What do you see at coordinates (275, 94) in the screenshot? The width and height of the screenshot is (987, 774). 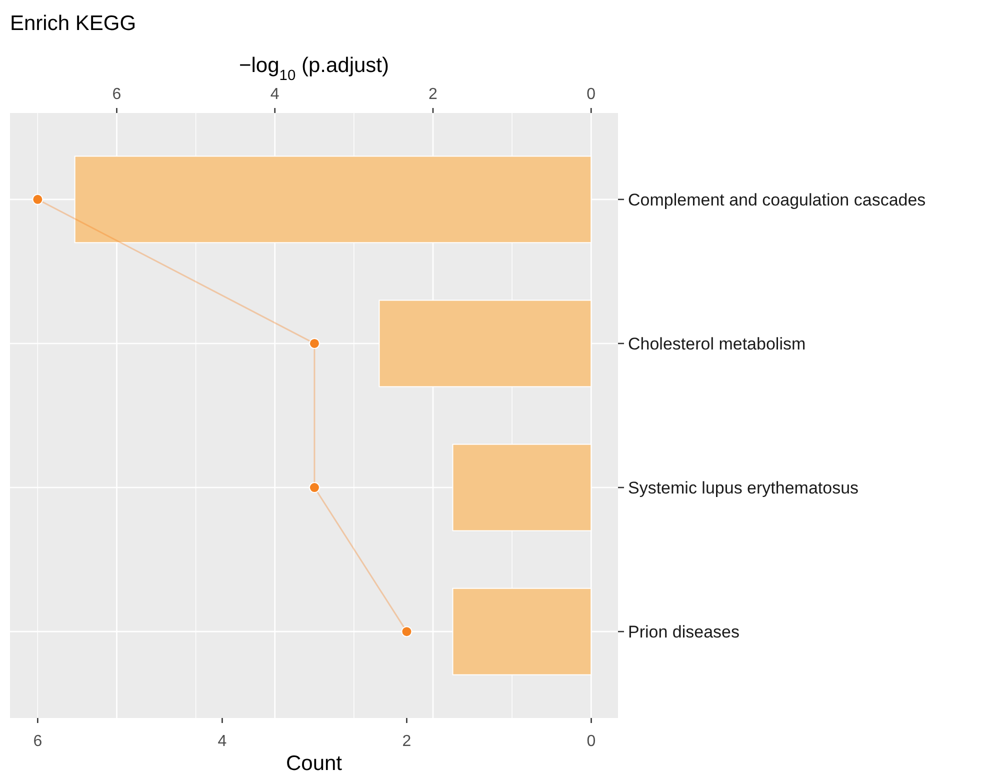 I see `x2-tick-label: 4` at bounding box center [275, 94].